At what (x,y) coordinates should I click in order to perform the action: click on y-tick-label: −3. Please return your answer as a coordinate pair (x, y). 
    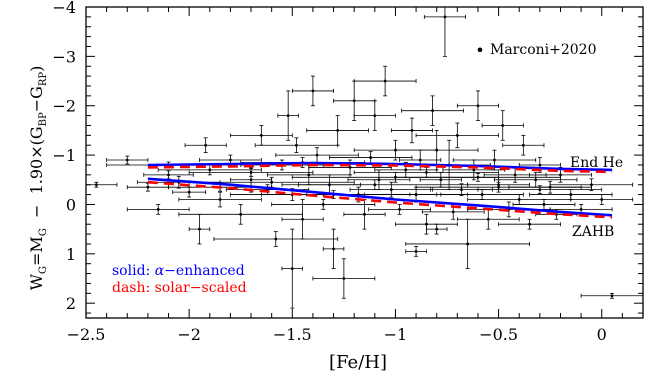
    Looking at the image, I should click on (64, 56).